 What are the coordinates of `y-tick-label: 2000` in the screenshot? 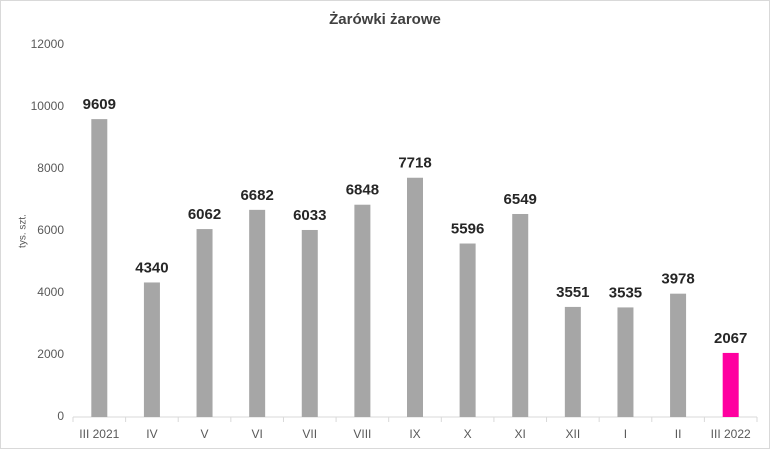 It's located at (50, 354).